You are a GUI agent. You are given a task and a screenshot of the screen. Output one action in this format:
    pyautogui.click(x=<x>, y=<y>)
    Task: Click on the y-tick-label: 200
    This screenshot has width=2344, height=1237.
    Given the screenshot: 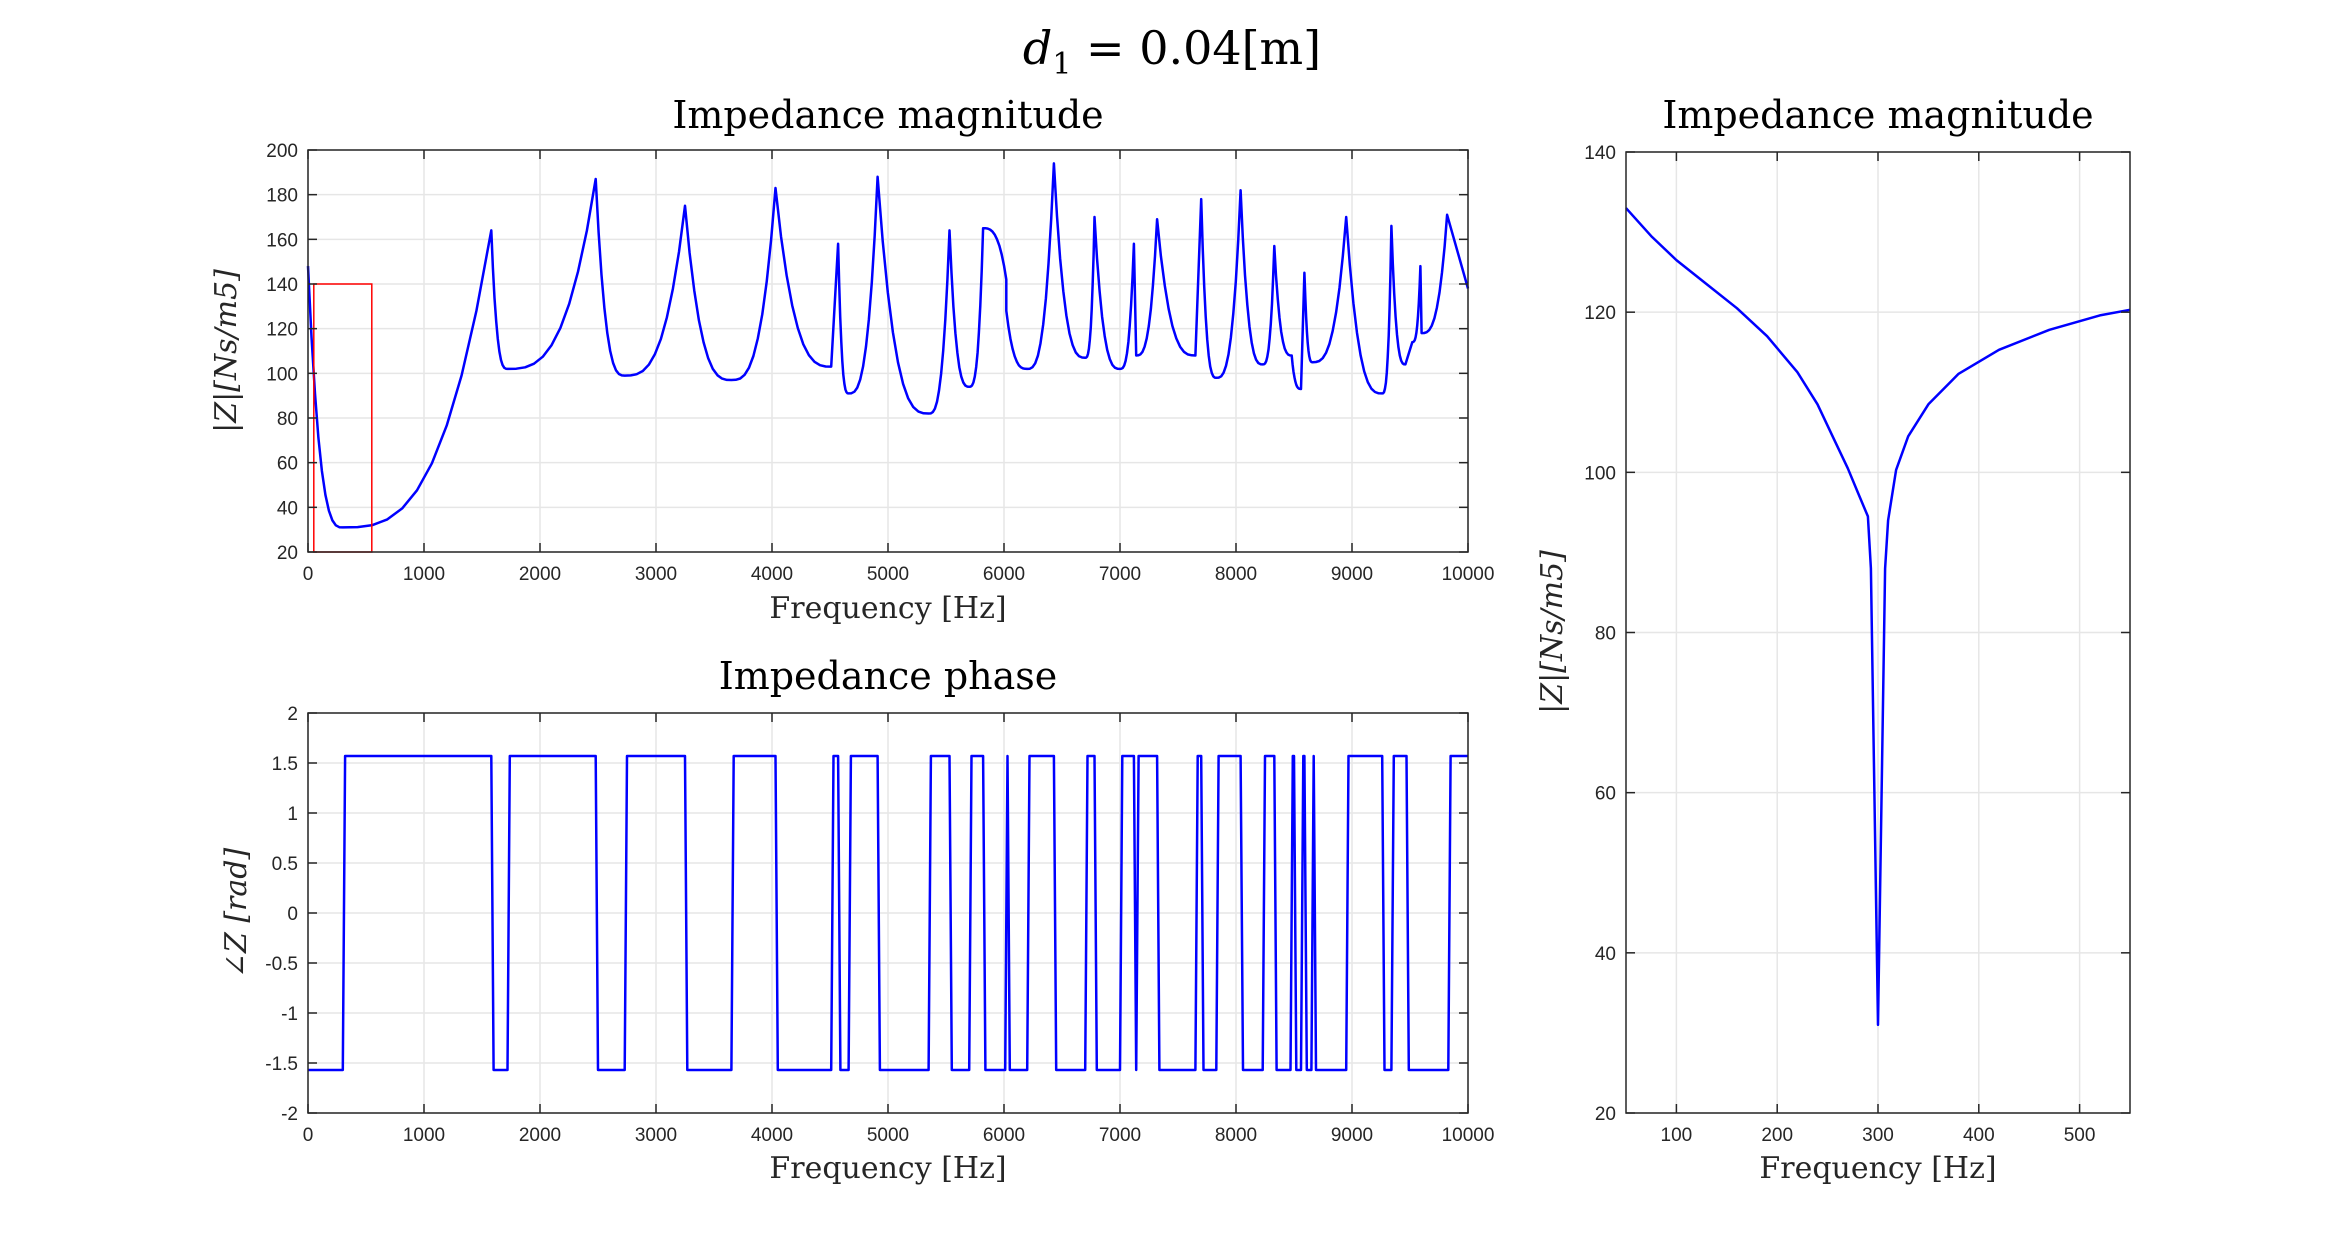 What is the action you would take?
    pyautogui.click(x=282, y=151)
    